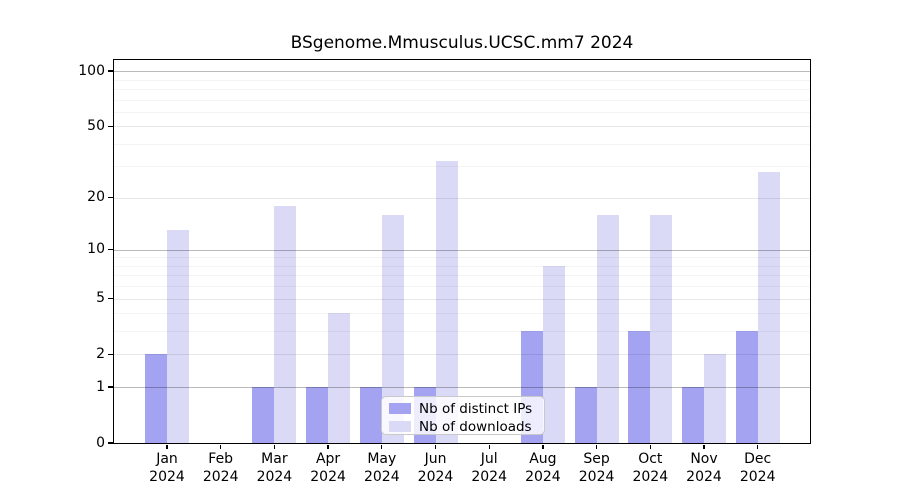 The height and width of the screenshot is (500, 900). What do you see at coordinates (96, 249) in the screenshot?
I see `y-tick-label: 10` at bounding box center [96, 249].